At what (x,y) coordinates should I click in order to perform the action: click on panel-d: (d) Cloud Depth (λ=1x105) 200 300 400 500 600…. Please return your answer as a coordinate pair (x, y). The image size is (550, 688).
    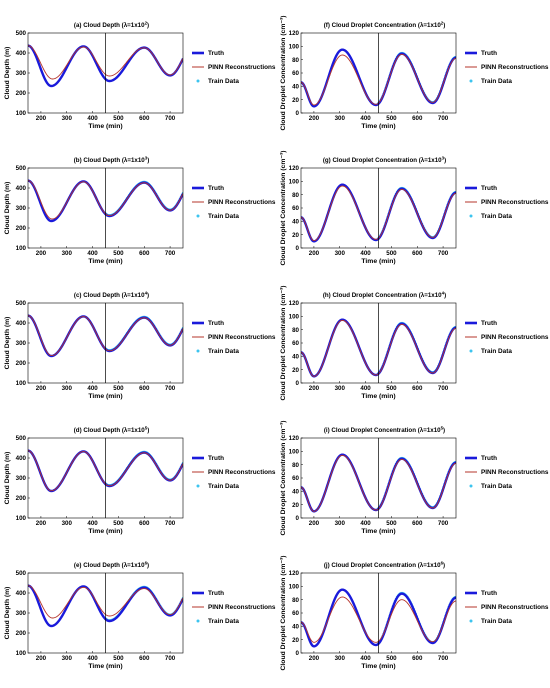
    Looking at the image, I should click on (140, 480).